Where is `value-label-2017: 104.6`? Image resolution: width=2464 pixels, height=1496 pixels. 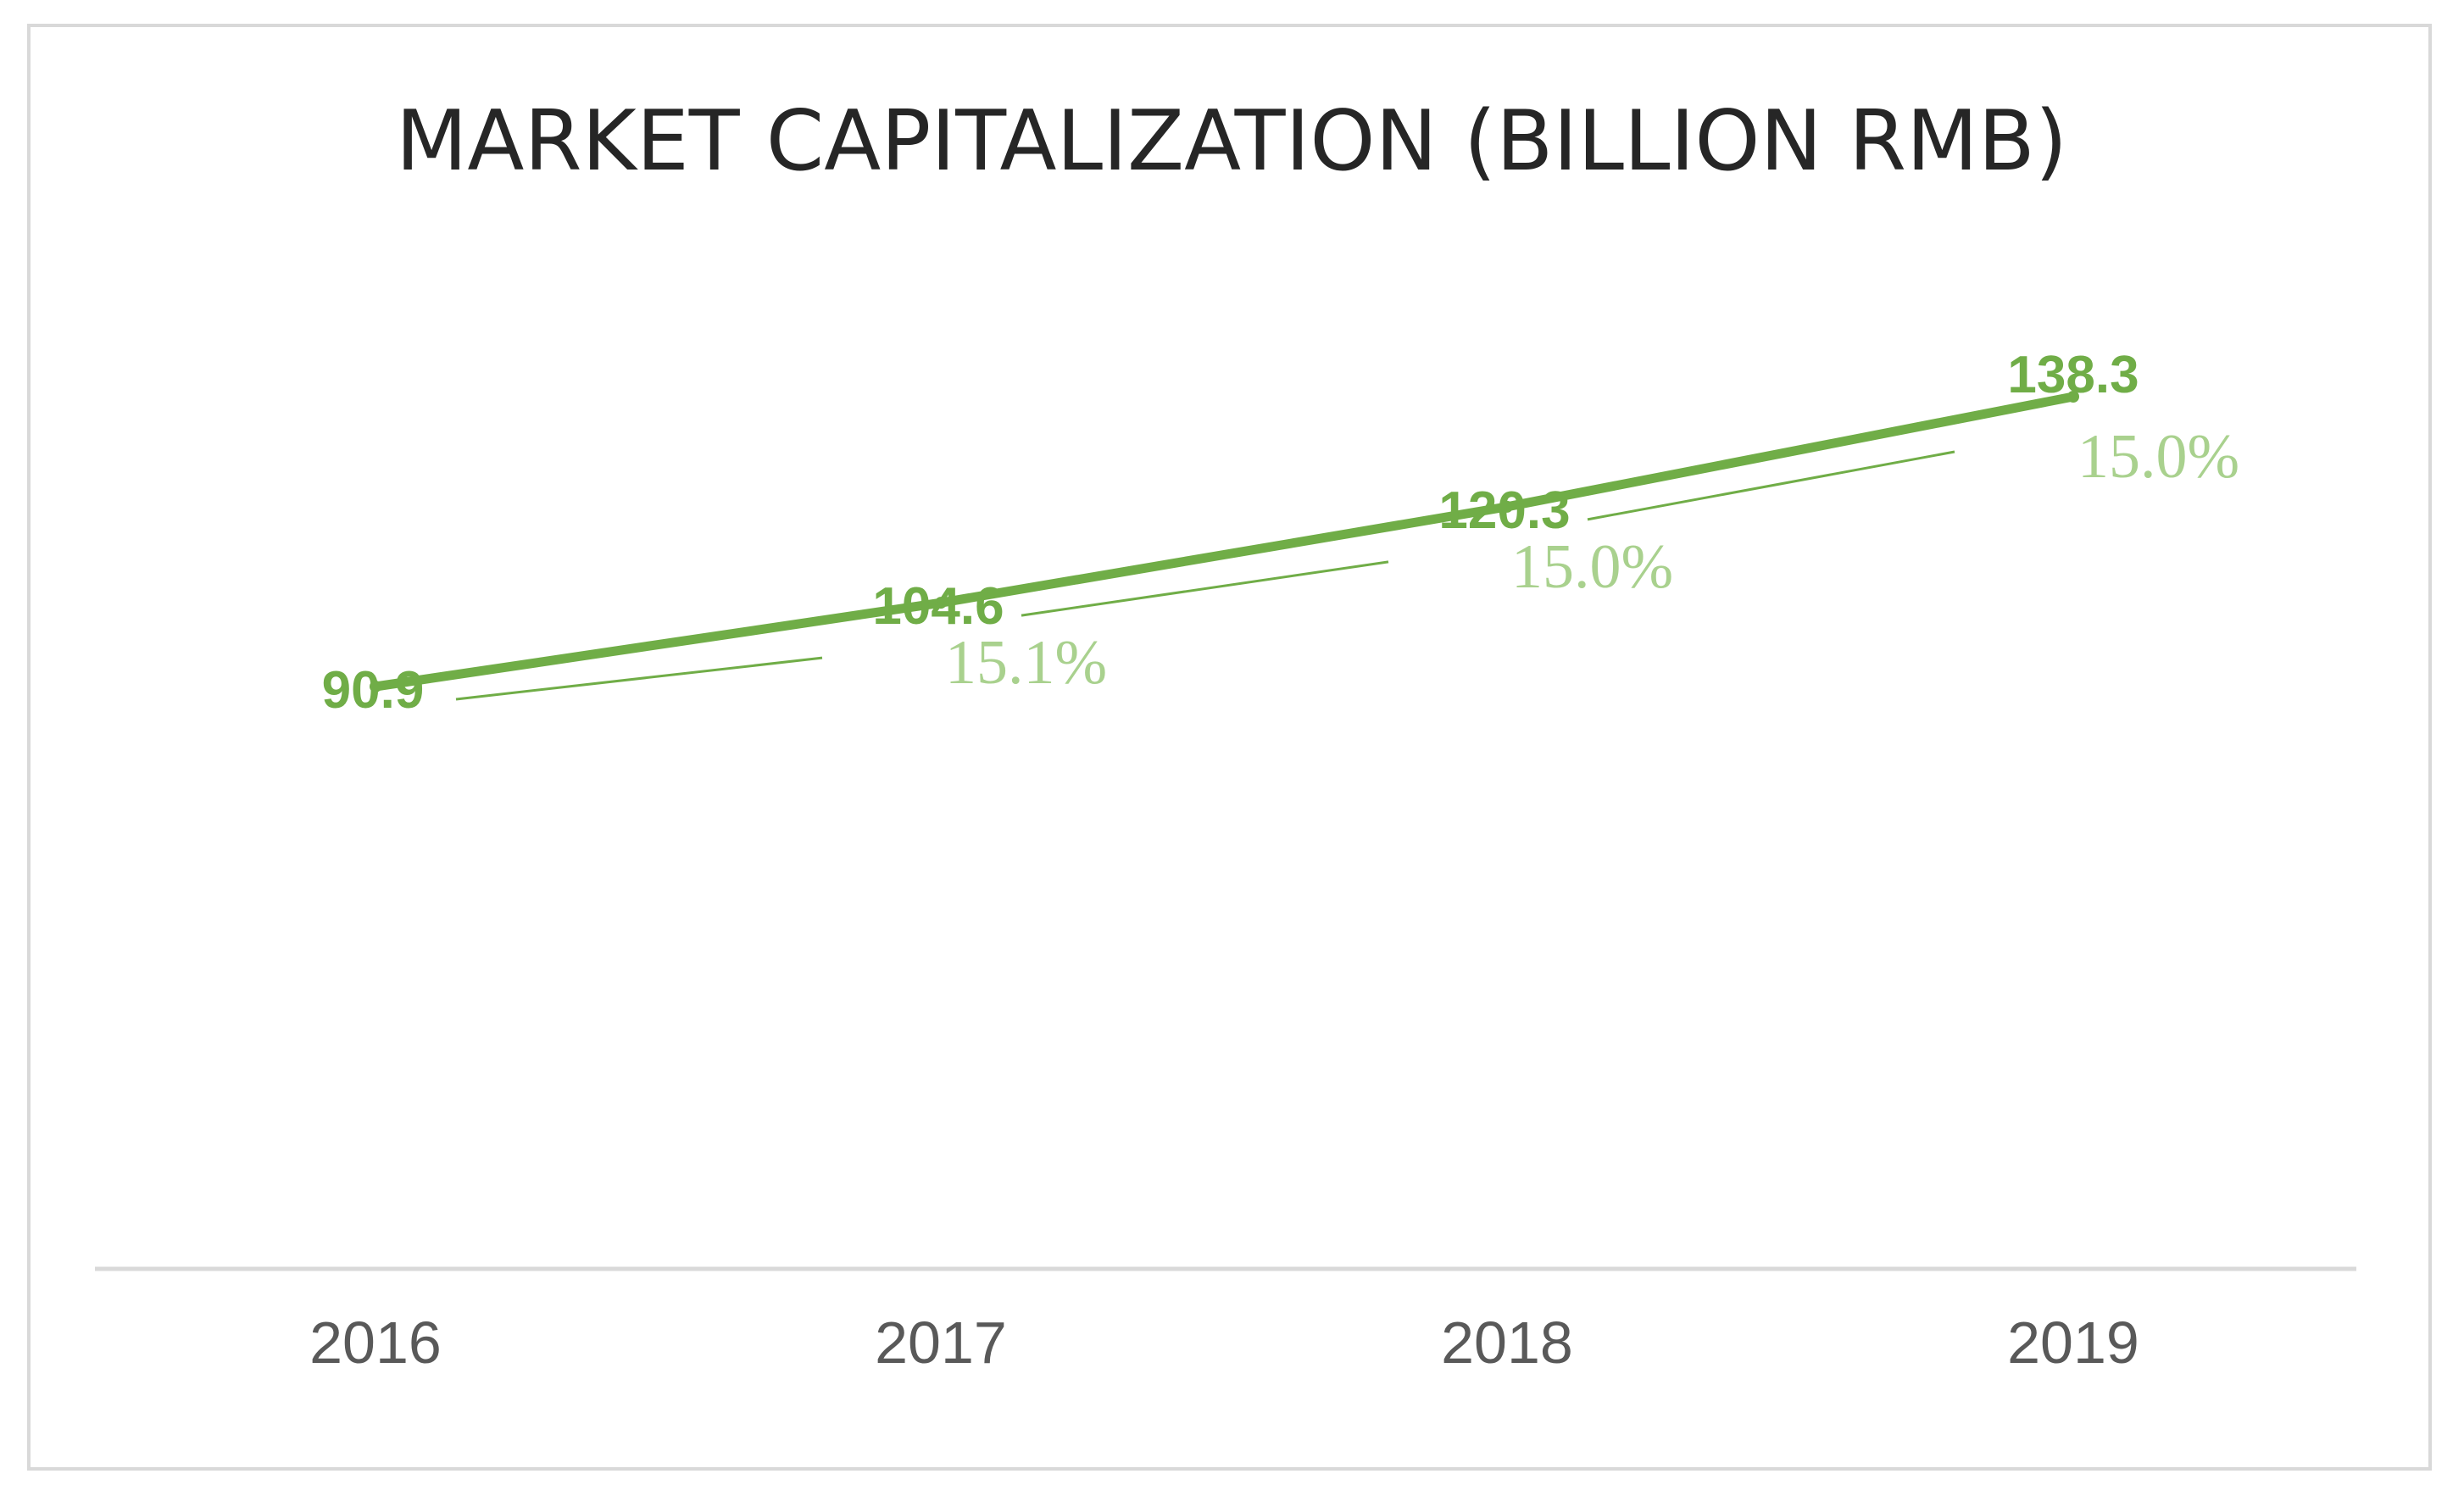 value-label-2017: 104.6 is located at coordinates (938, 607).